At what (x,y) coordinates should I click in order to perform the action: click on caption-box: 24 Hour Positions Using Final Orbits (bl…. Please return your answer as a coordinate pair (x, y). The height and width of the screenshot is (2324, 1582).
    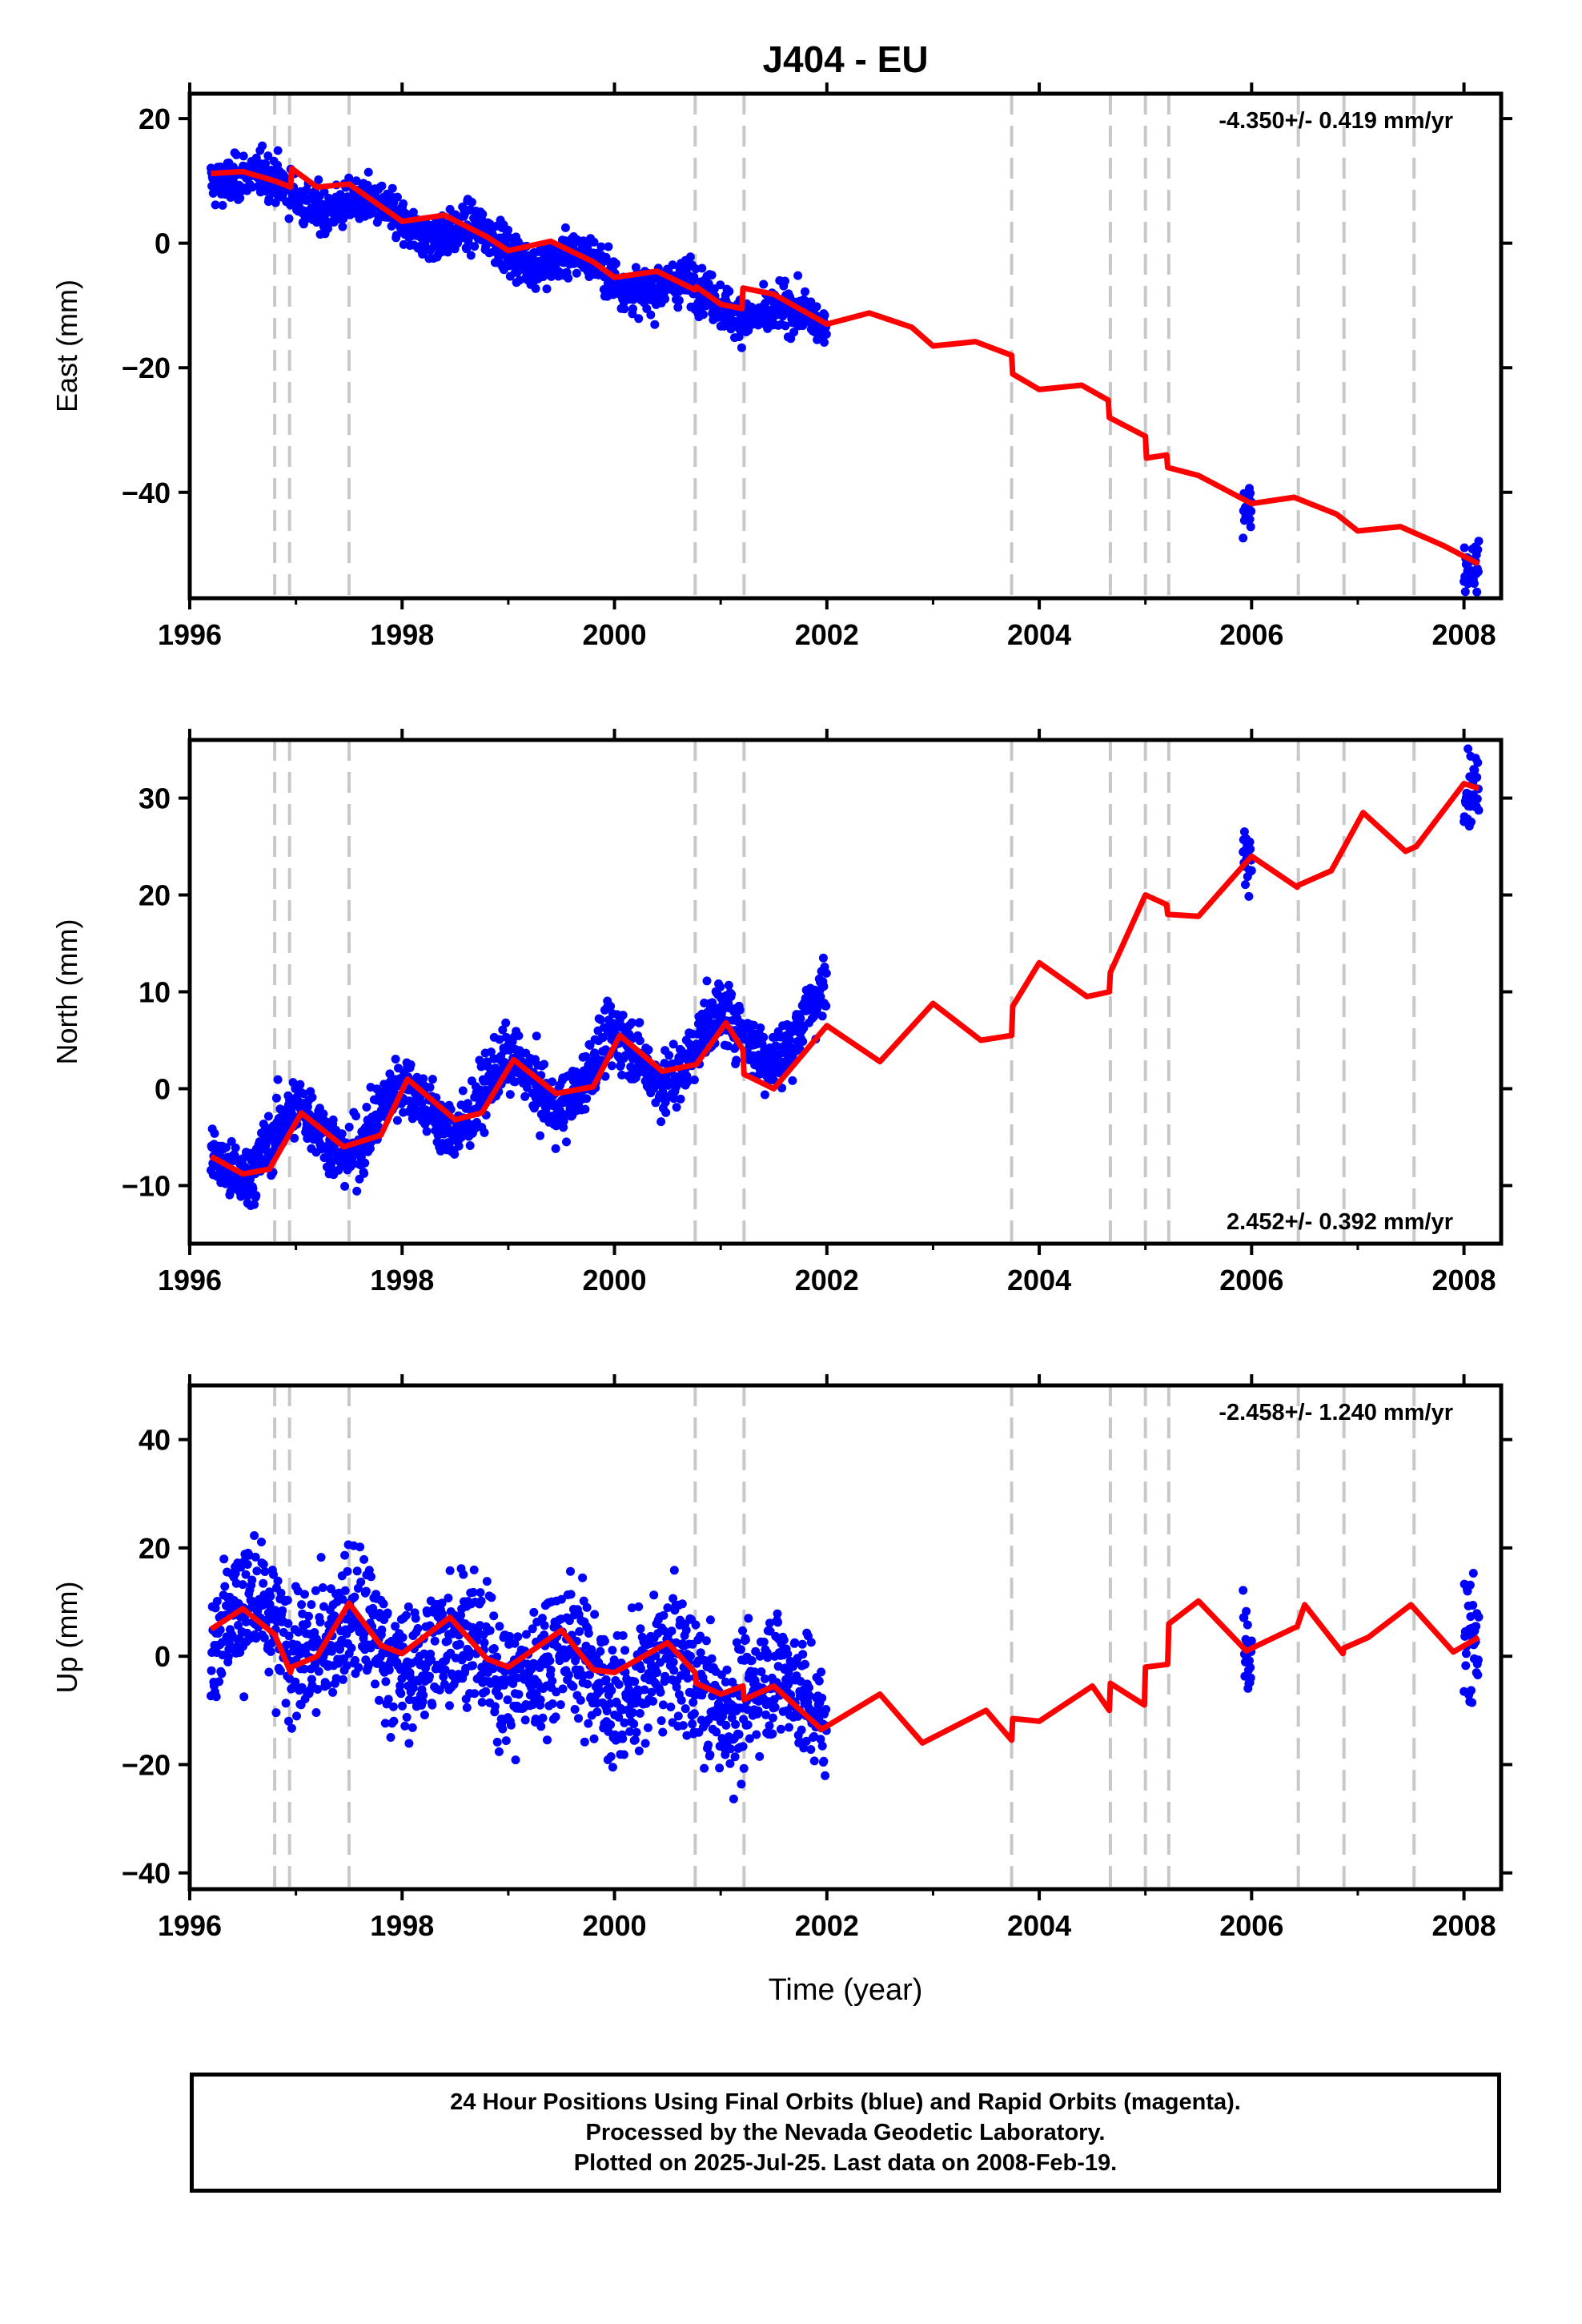
    Looking at the image, I should click on (846, 2133).